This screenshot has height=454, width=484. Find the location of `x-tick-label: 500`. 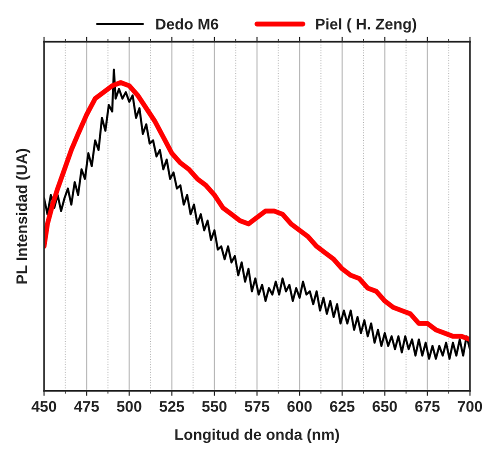

x-tick-label: 500 is located at coordinates (129, 406).